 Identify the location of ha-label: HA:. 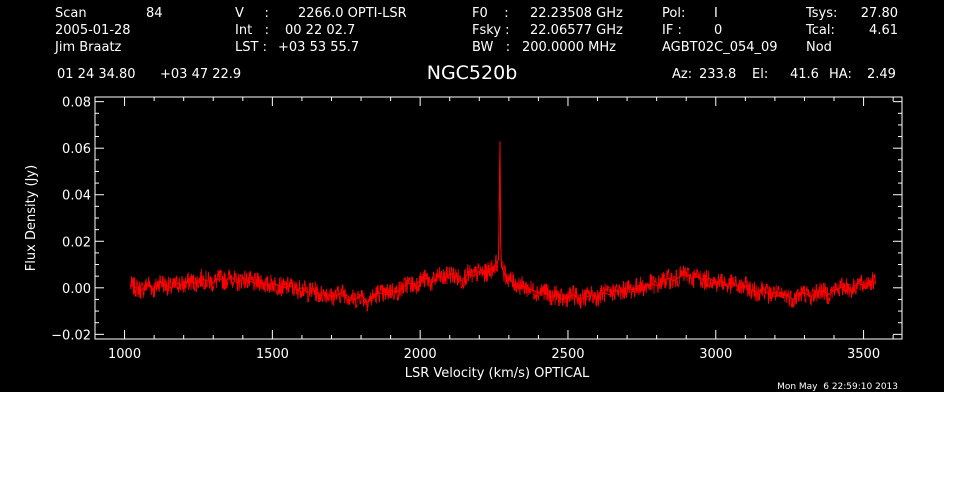
(840, 74).